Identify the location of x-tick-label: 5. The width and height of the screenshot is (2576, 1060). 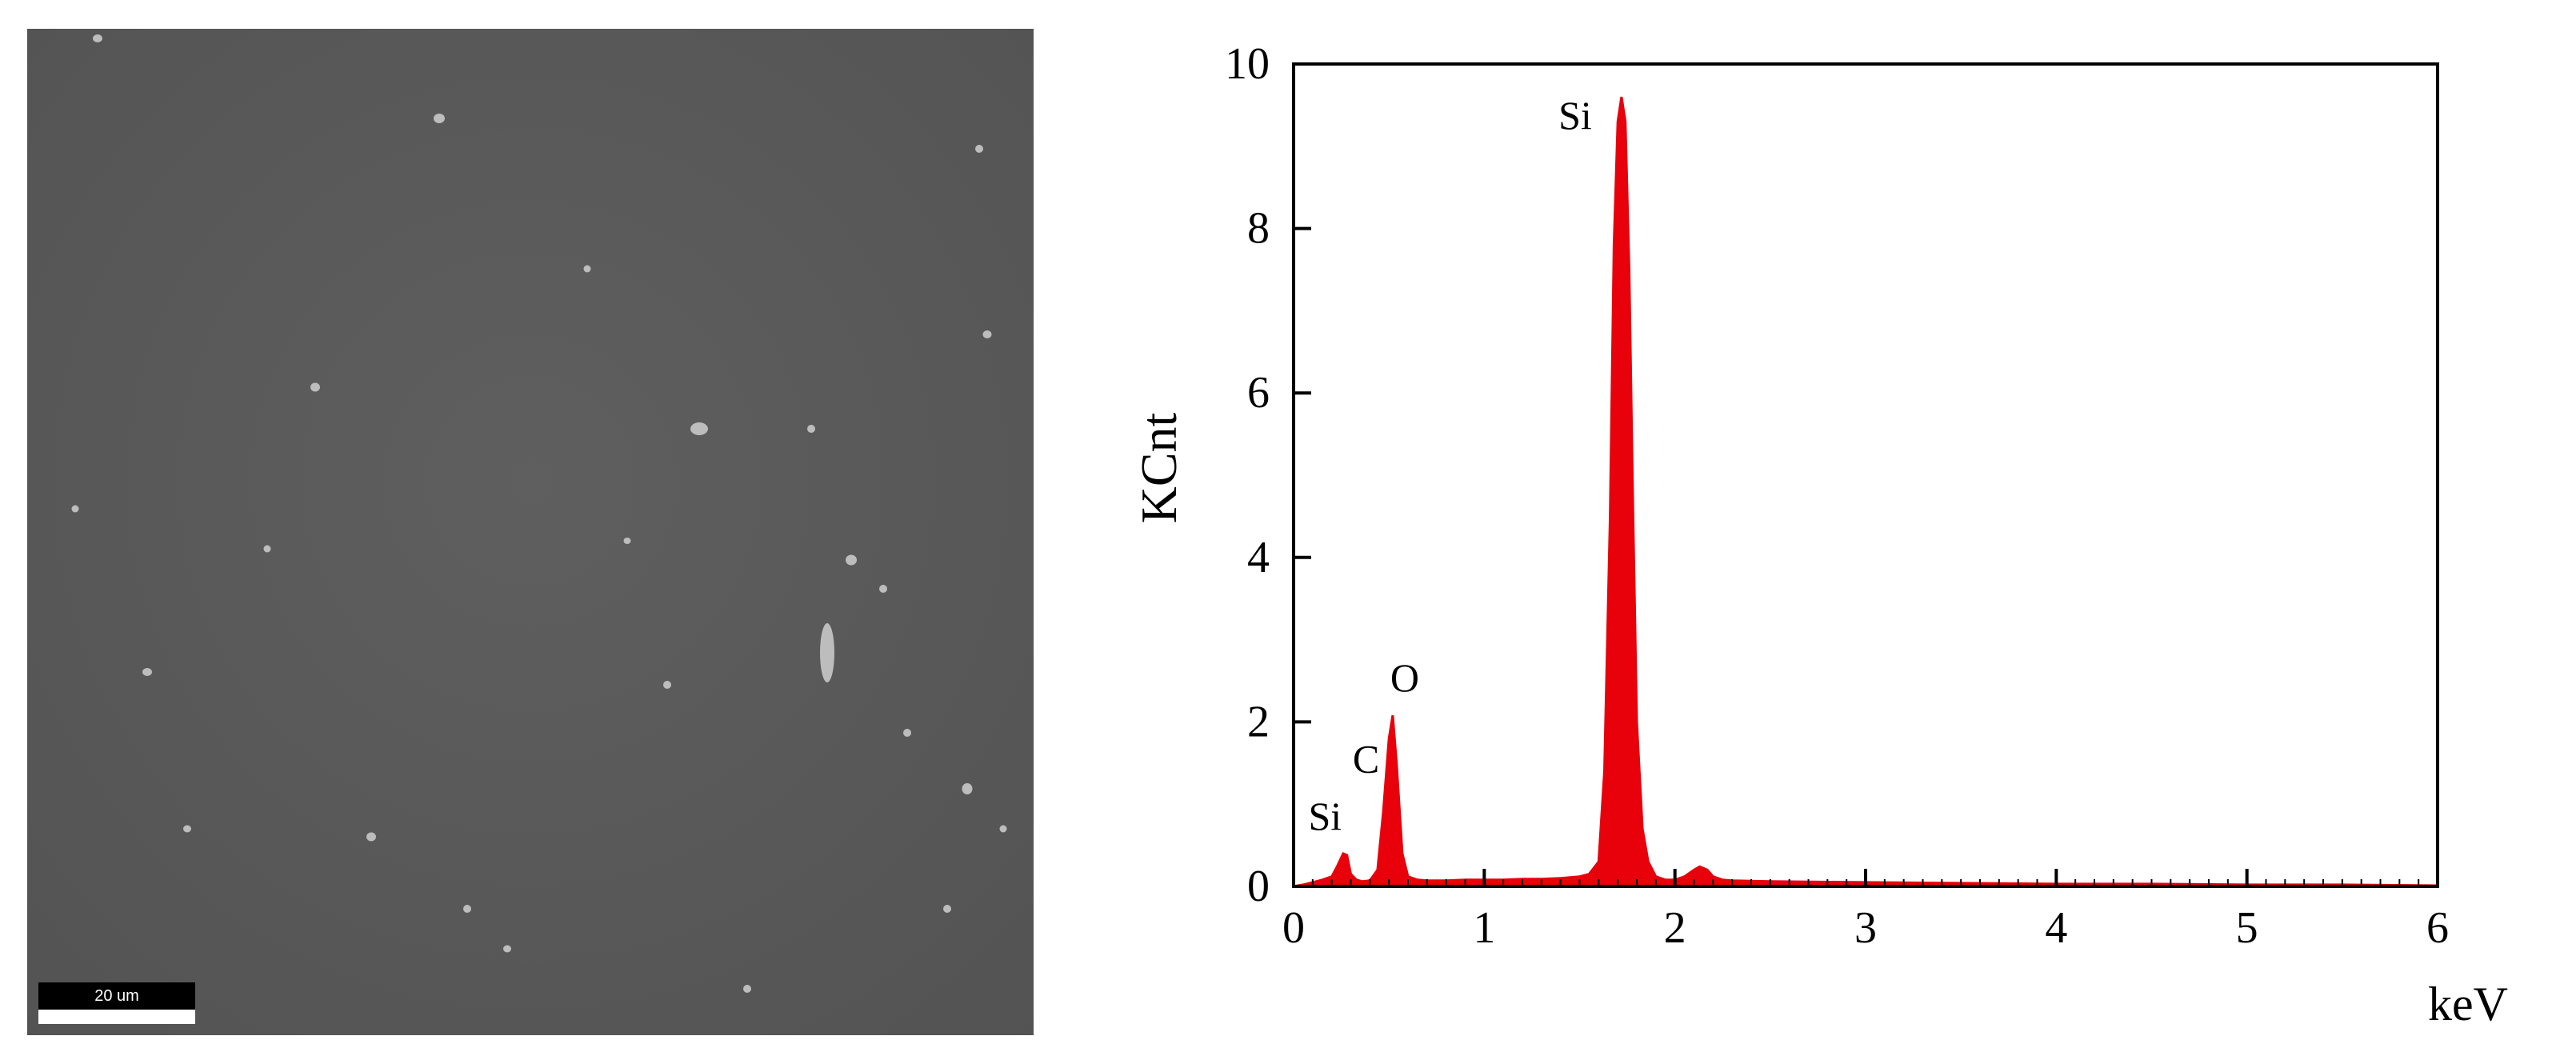
(2247, 928).